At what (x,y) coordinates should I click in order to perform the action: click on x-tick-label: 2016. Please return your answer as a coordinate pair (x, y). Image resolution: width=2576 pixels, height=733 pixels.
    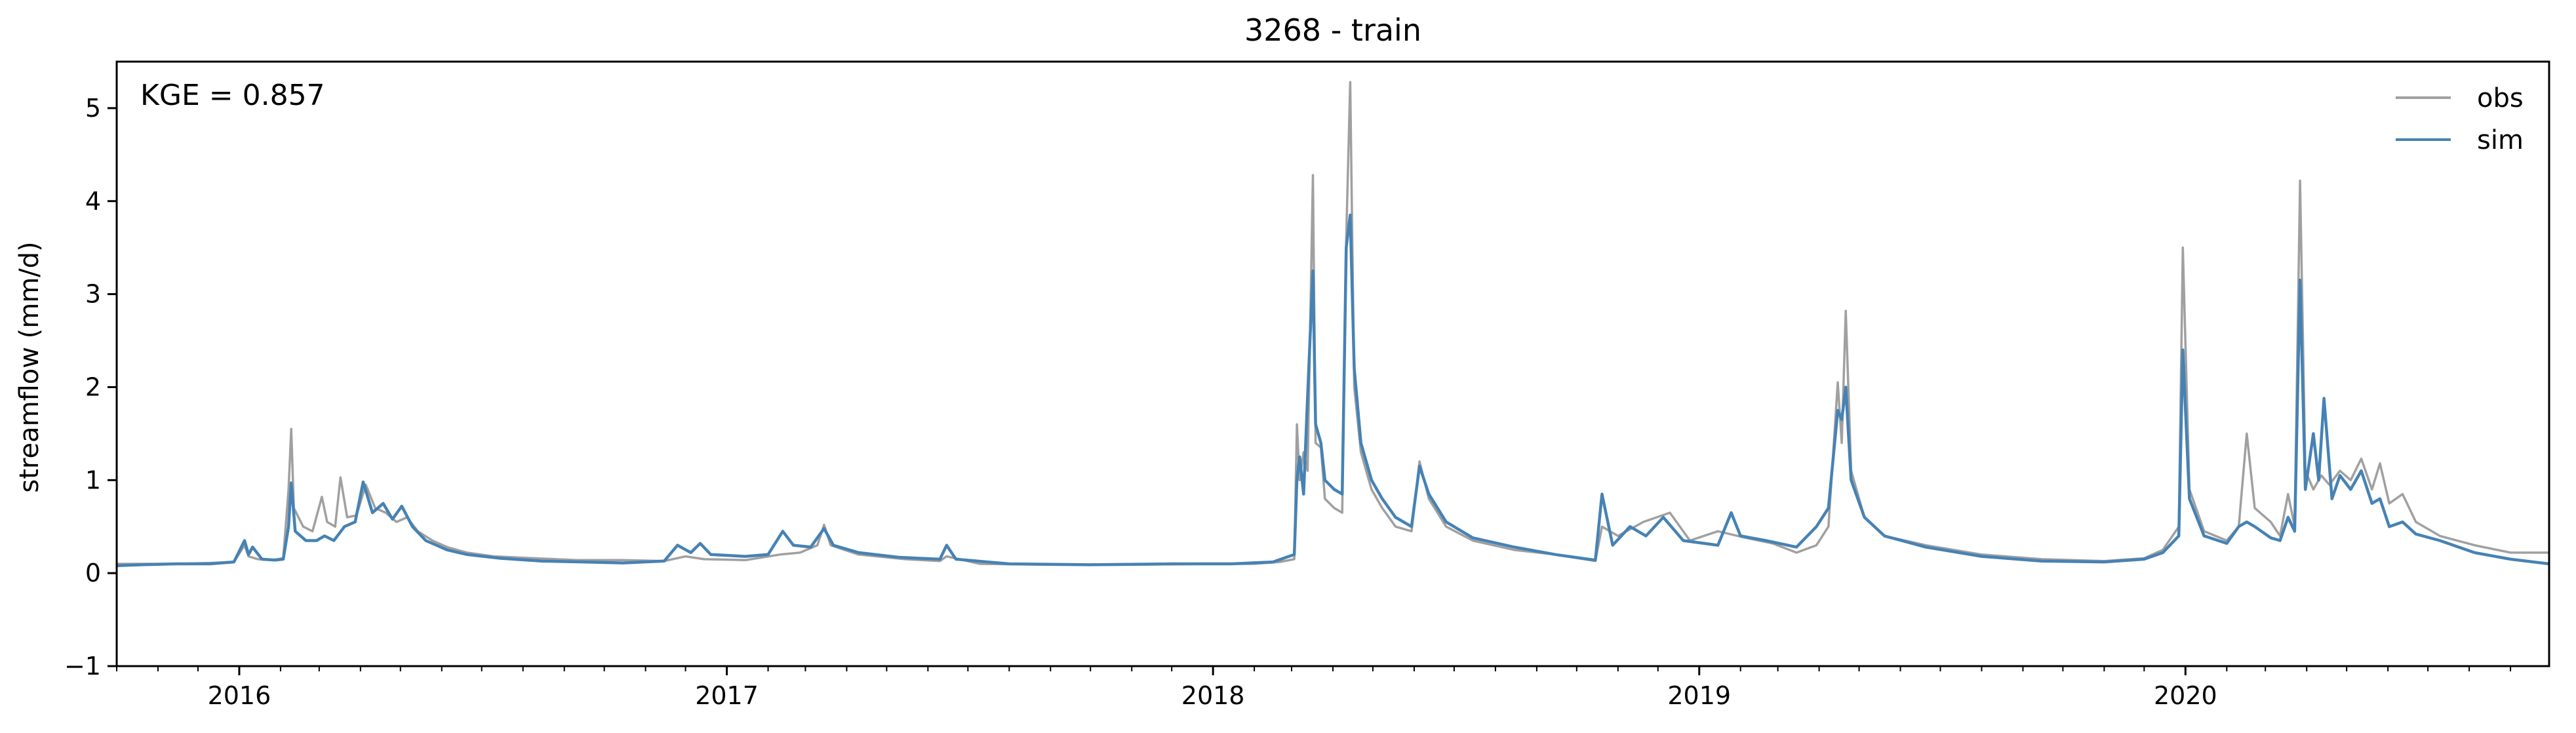
    Looking at the image, I should click on (239, 695).